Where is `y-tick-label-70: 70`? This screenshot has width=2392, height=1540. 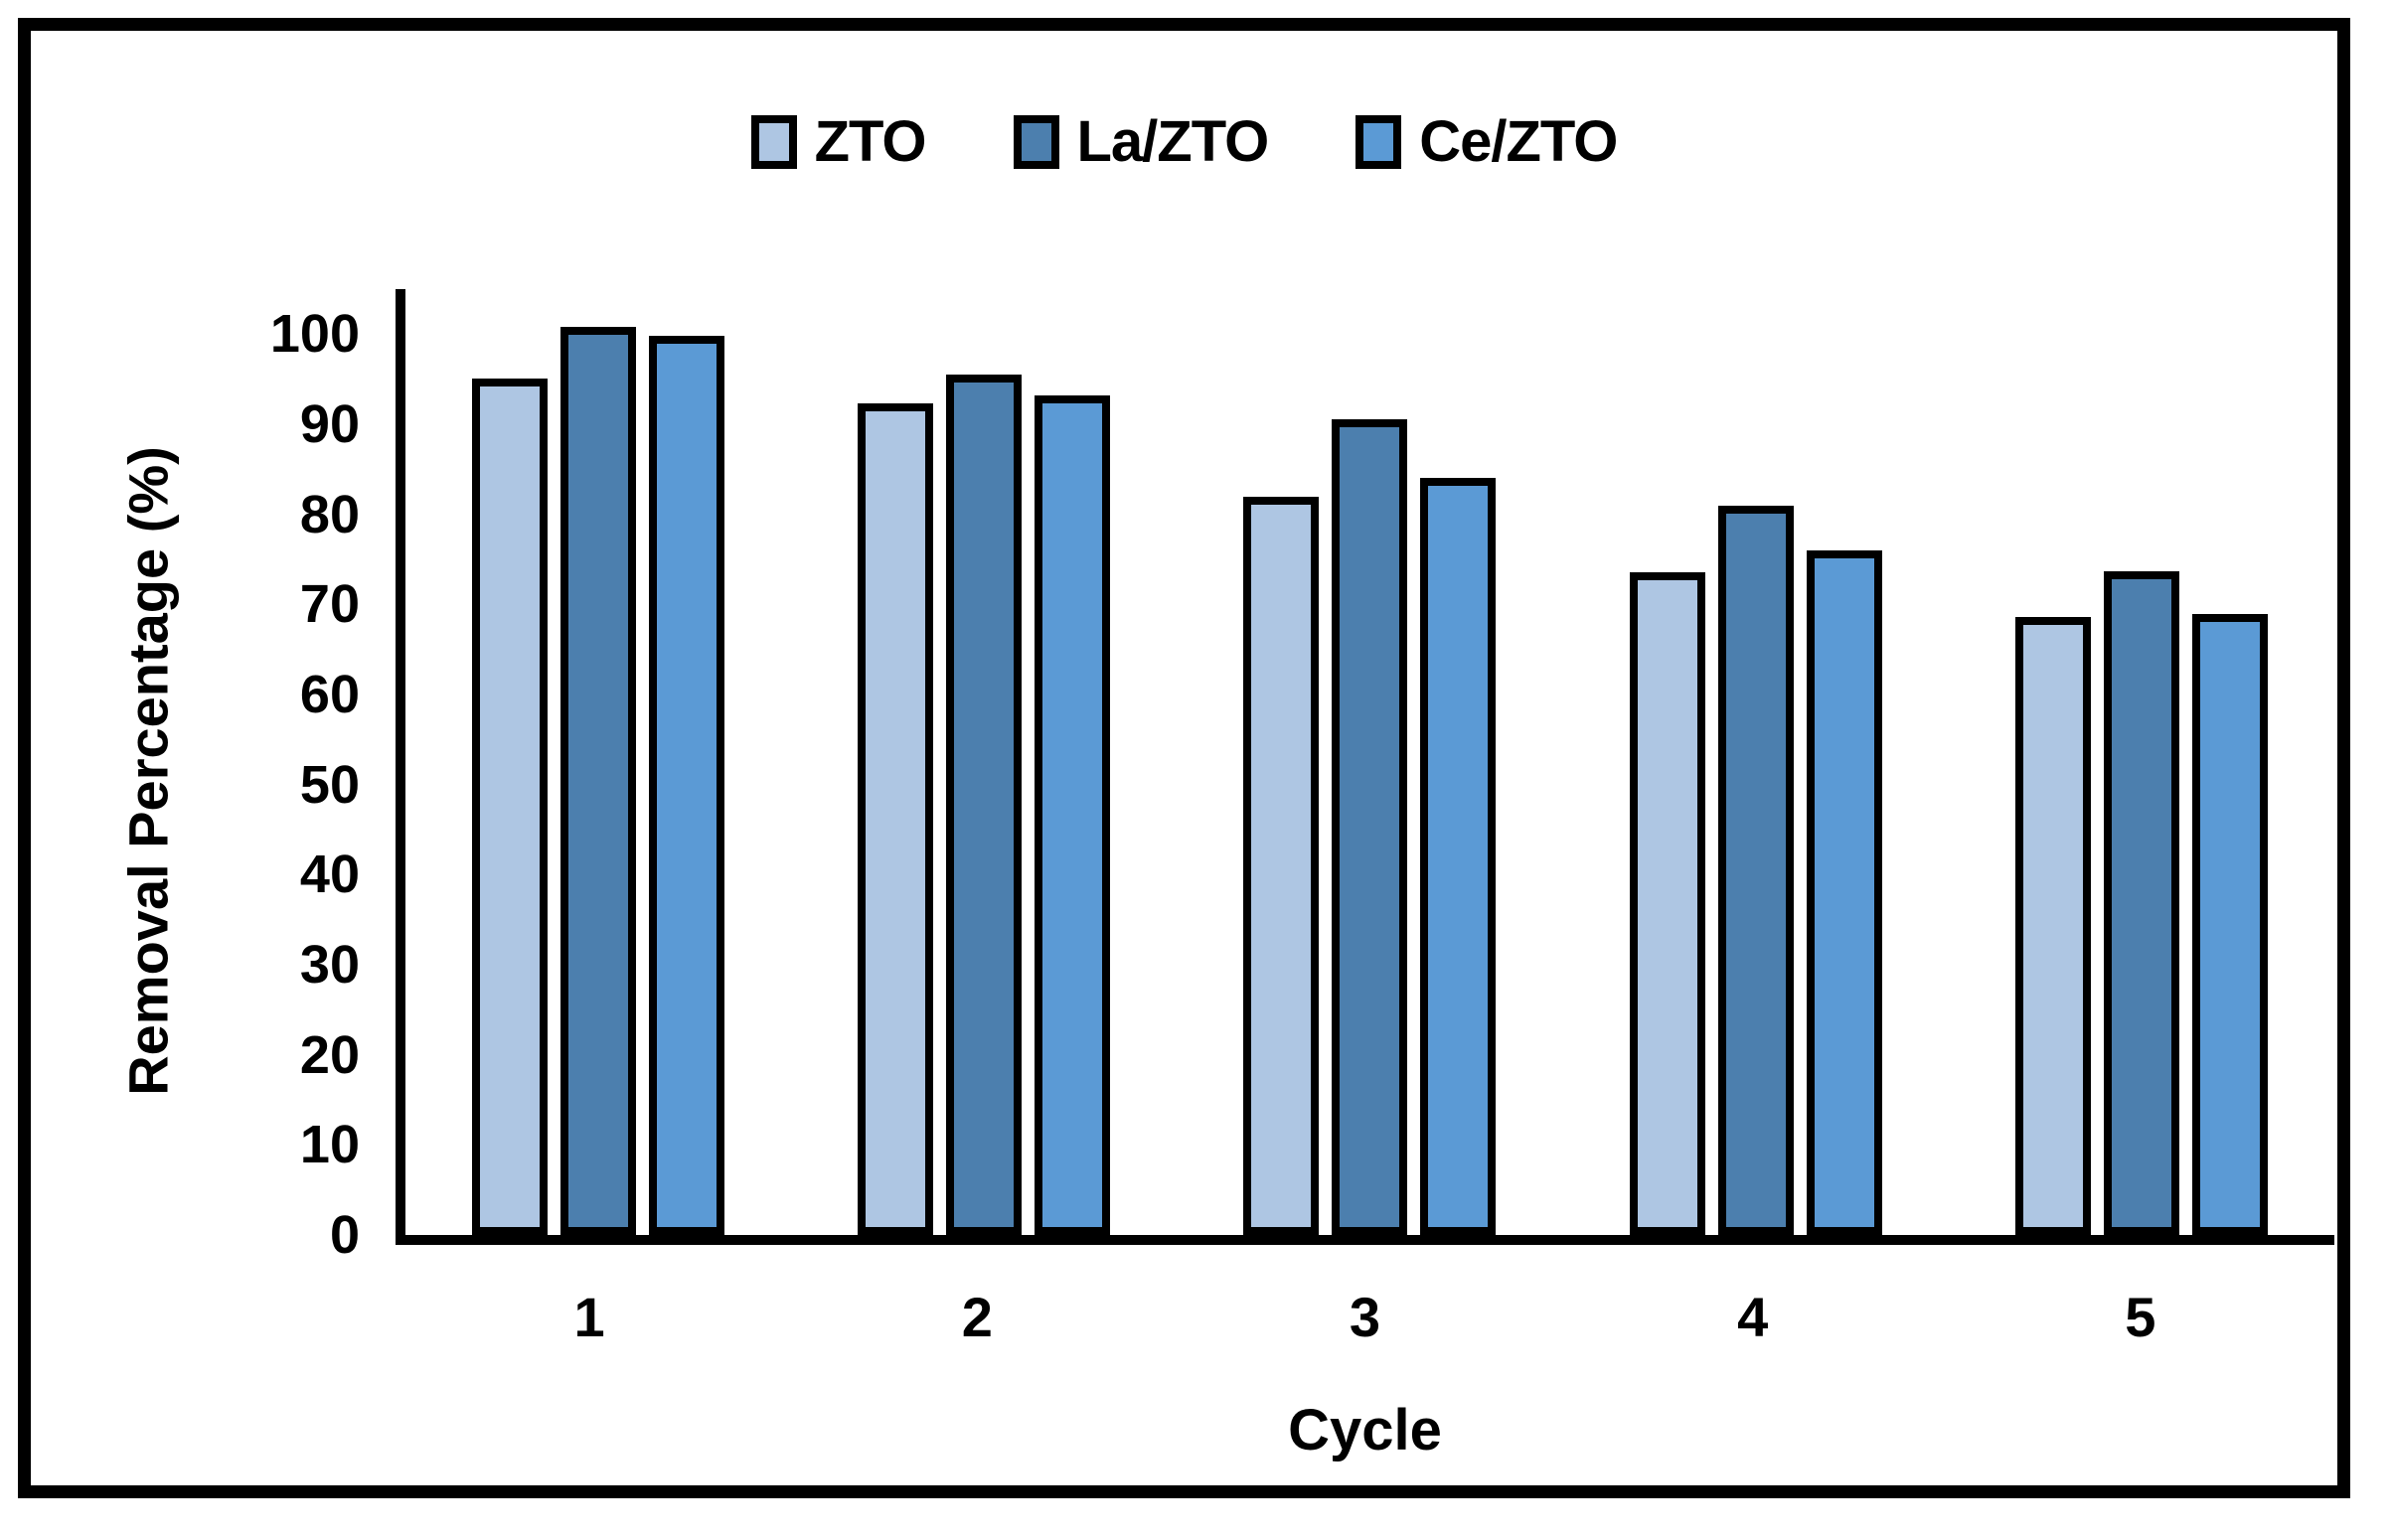 y-tick-label-70: 70 is located at coordinates (329, 605).